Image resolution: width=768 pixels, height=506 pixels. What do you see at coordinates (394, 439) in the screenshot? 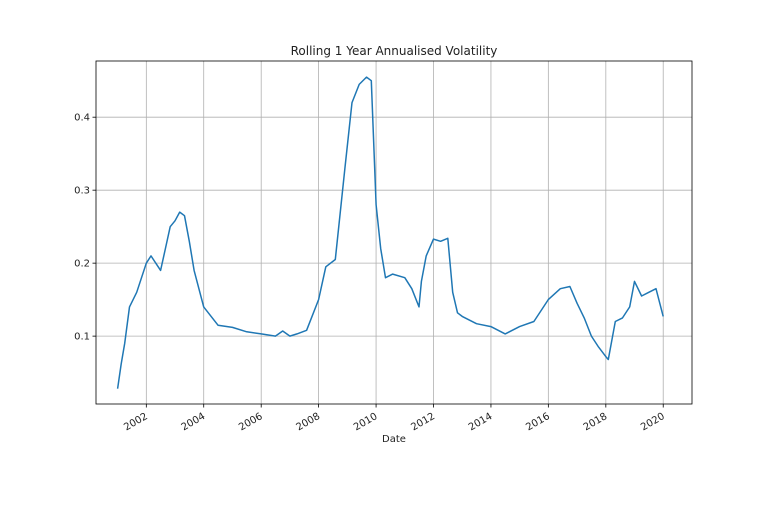
I see `x-axis-label: Date` at bounding box center [394, 439].